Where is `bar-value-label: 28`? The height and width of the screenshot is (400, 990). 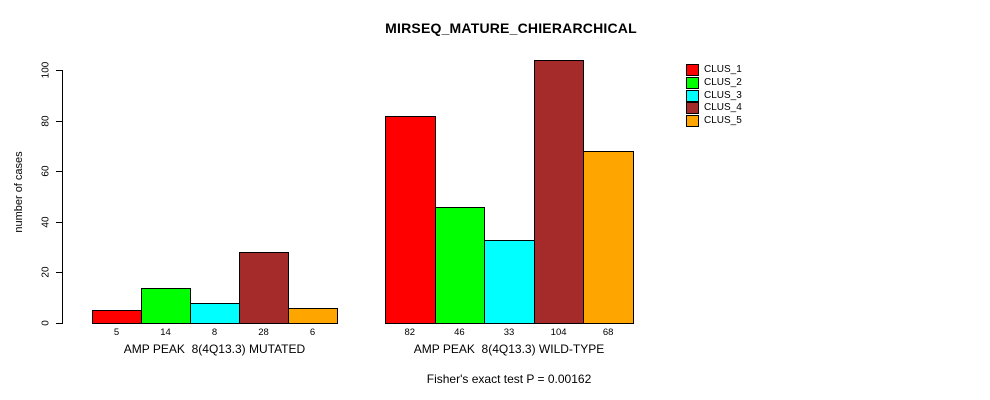 bar-value-label: 28 is located at coordinates (263, 332).